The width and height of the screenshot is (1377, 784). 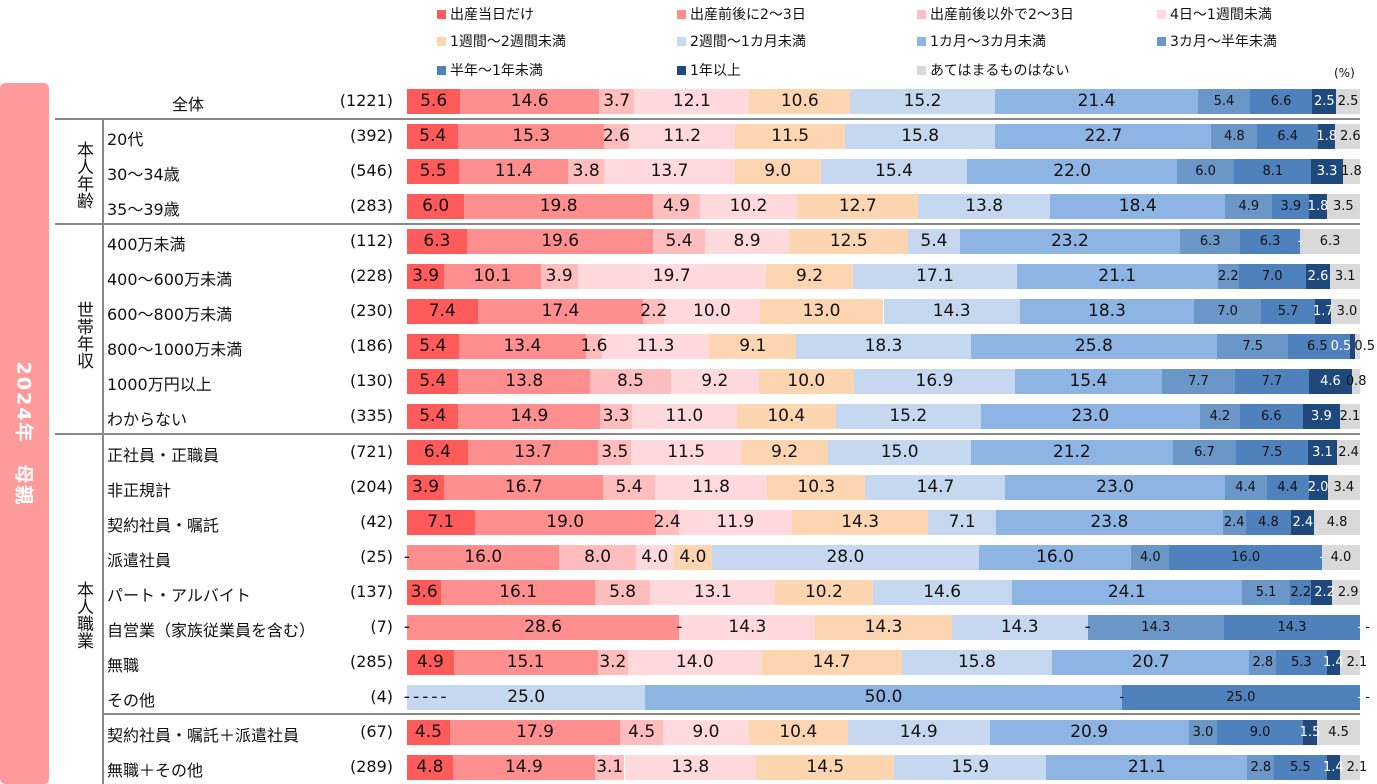 What do you see at coordinates (163, 455) in the screenshot?
I see `row-label: 正社員・正職員` at bounding box center [163, 455].